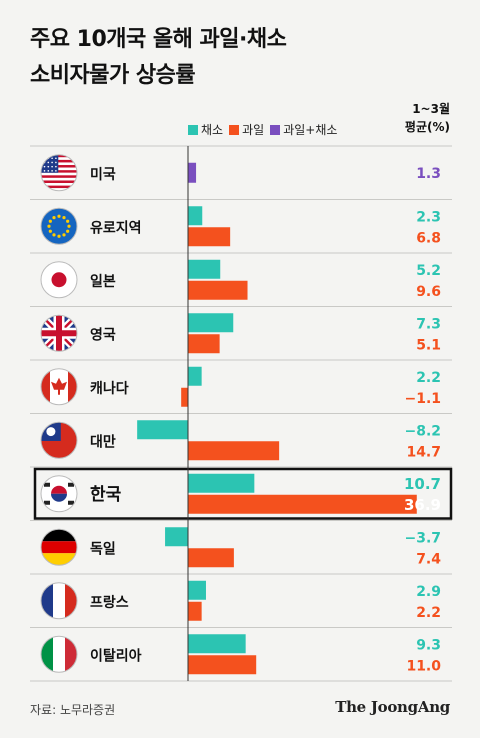  What do you see at coordinates (103, 334) in the screenshot?
I see `category-label: 영국` at bounding box center [103, 334].